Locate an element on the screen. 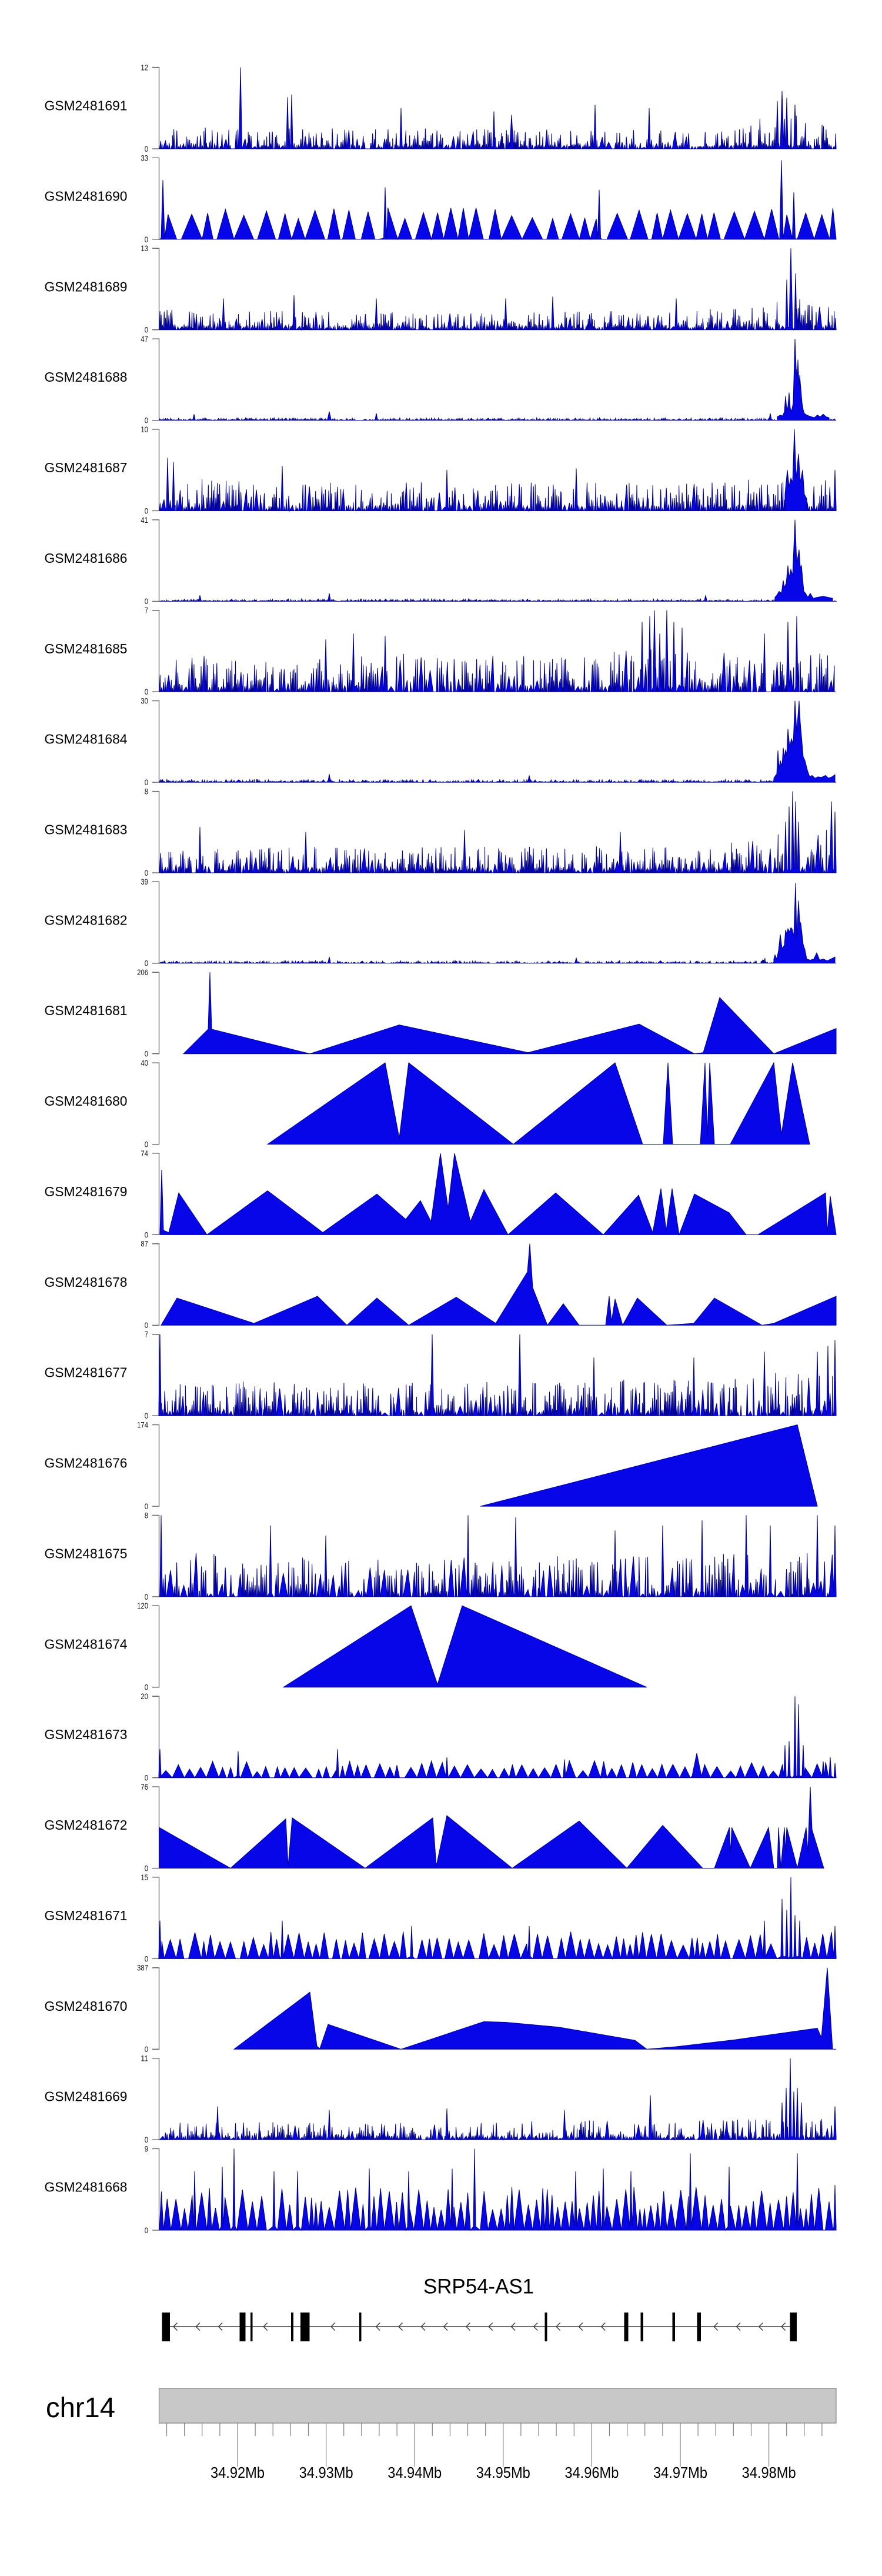 The height and width of the screenshot is (2576, 882). svg-text: chr14 is located at coordinates (80, 2408).